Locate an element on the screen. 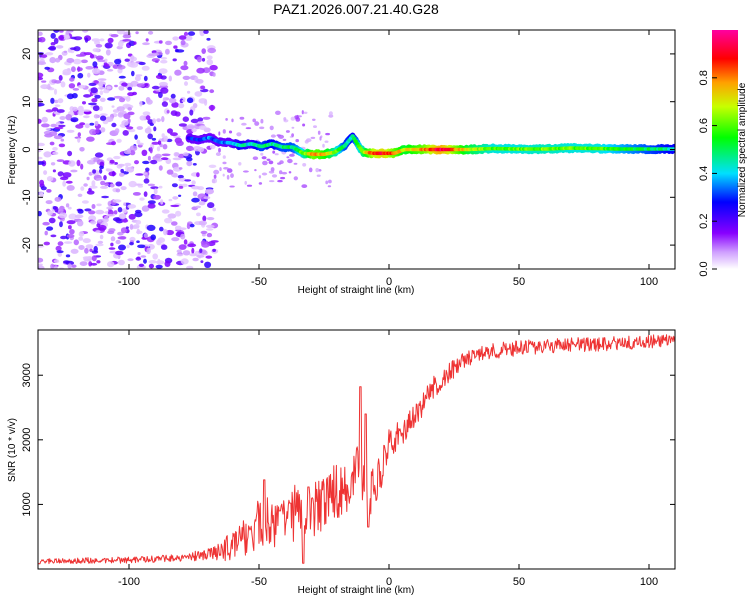 The width and height of the screenshot is (750, 600). x-tick-label: -100 is located at coordinates (129, 582).